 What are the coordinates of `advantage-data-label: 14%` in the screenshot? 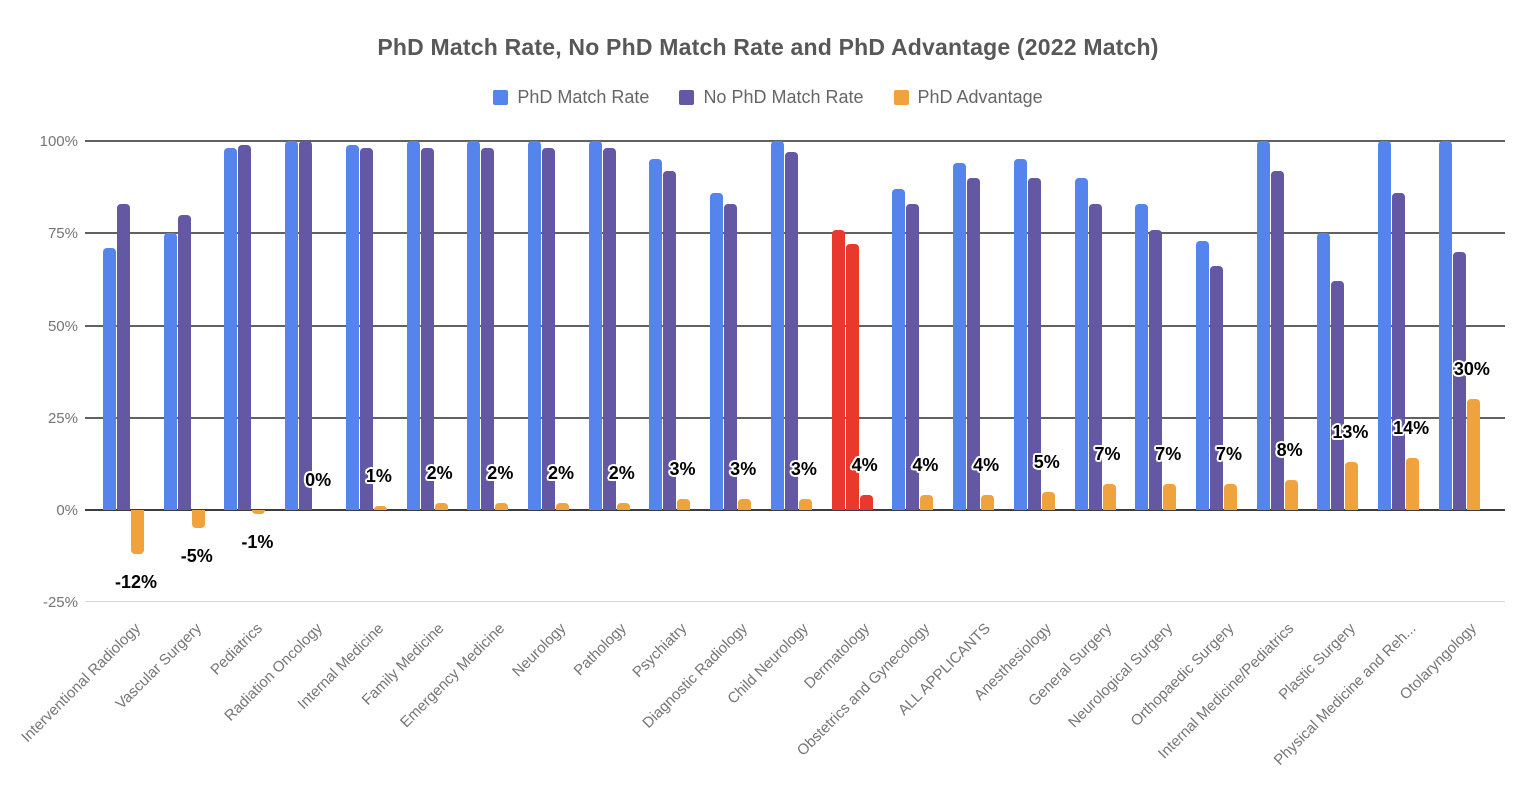 It's located at (1411, 428).